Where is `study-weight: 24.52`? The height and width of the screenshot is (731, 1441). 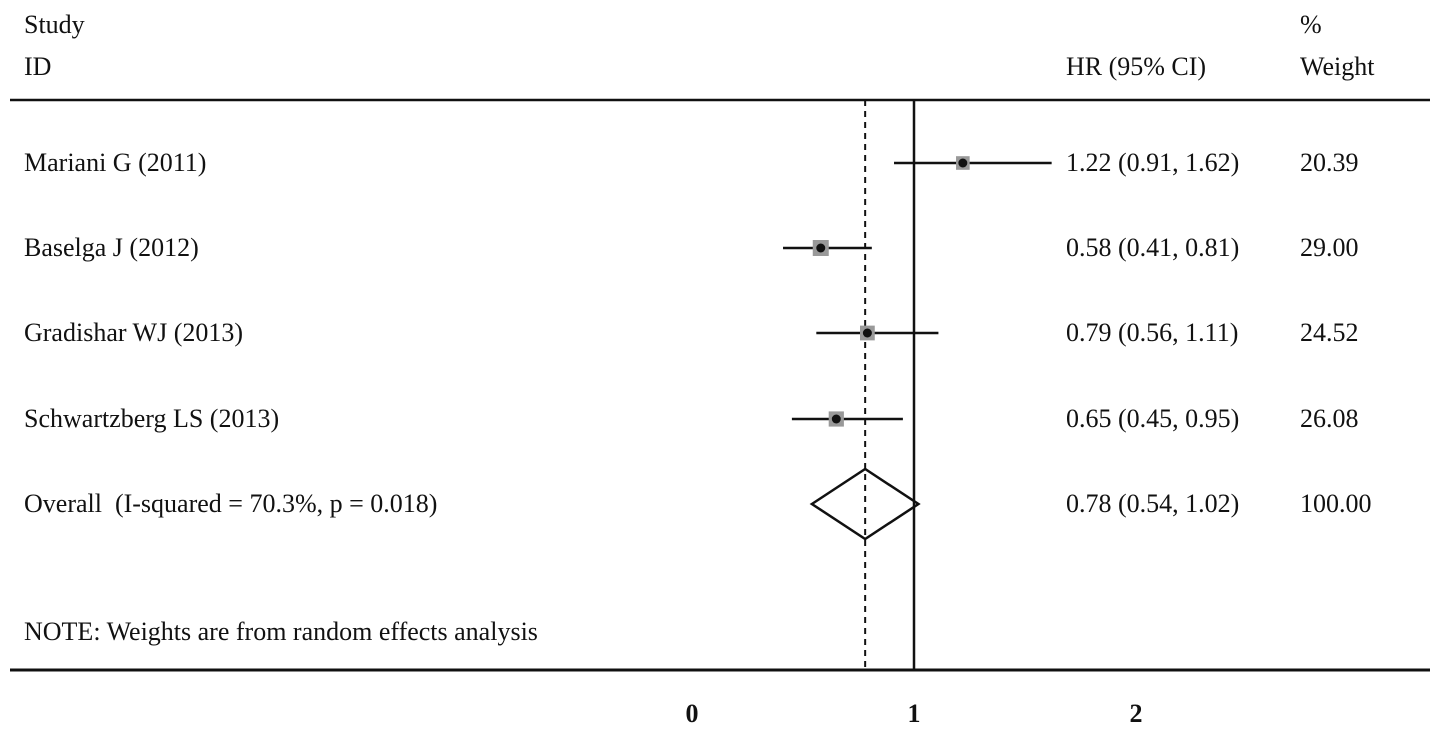 study-weight: 24.52 is located at coordinates (1329, 332).